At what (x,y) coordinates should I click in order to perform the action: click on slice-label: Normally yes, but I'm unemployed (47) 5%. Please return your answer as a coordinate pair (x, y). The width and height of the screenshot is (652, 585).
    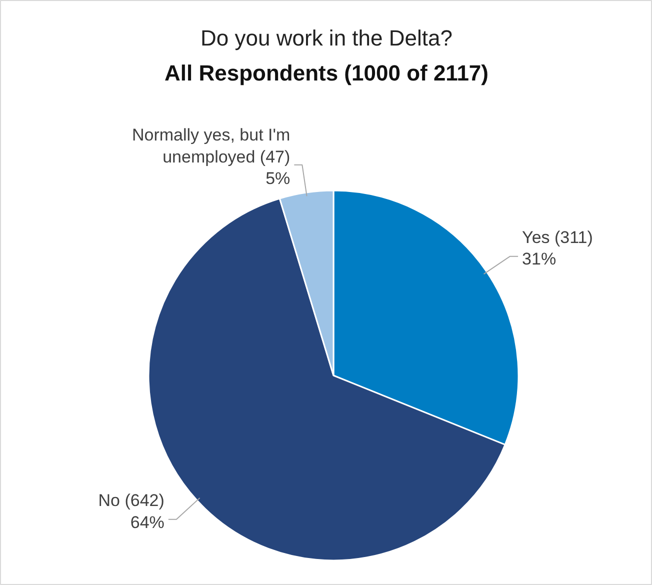
    Looking at the image, I should click on (211, 156).